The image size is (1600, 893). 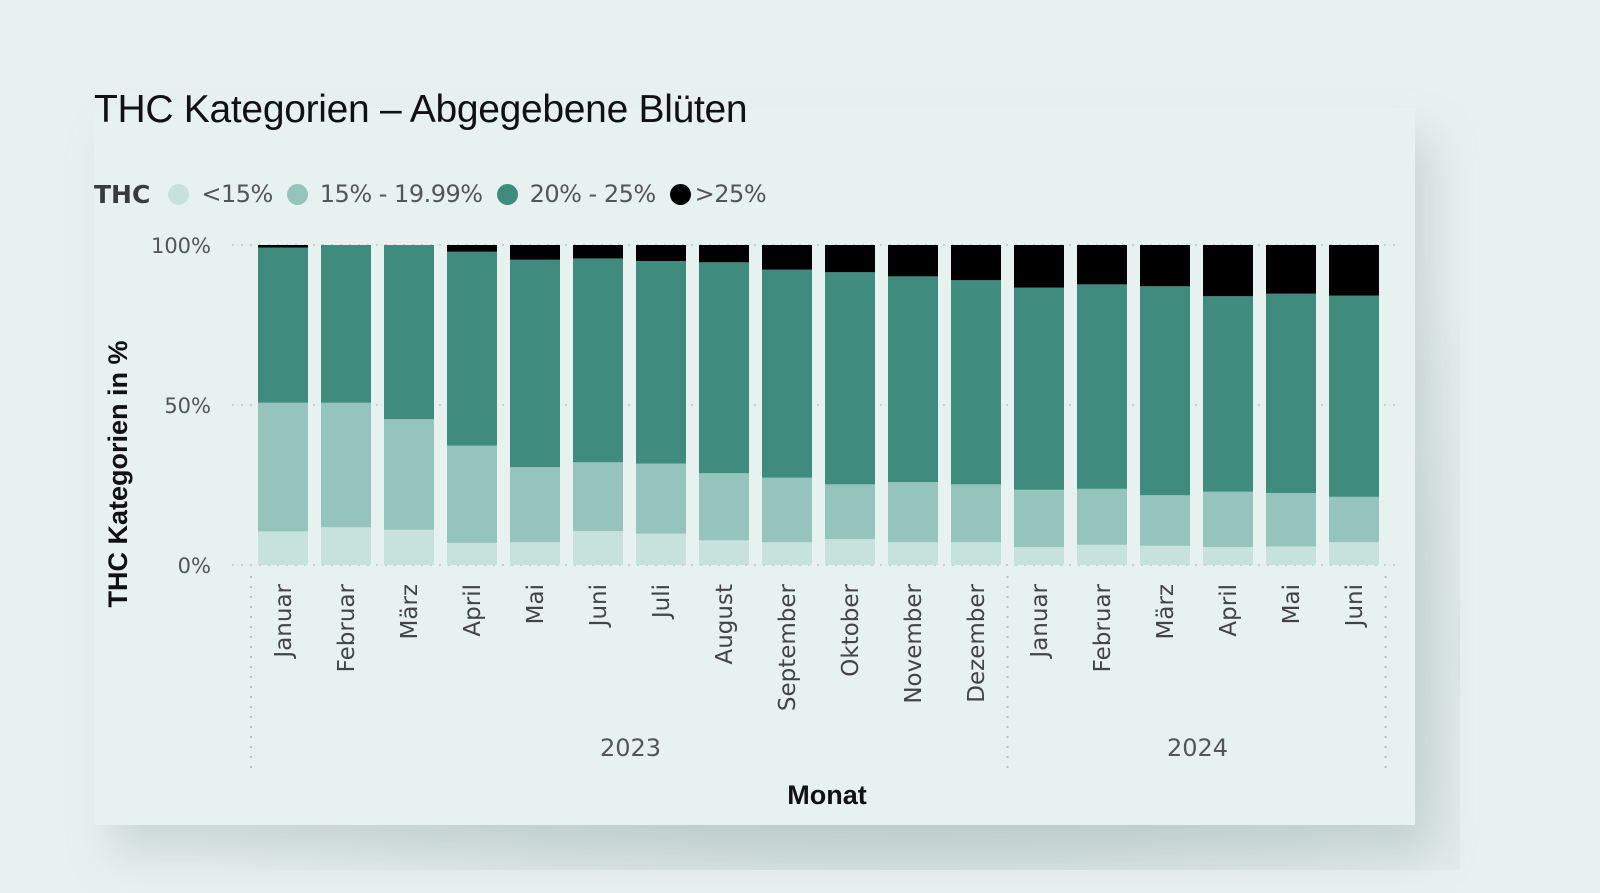 I want to click on y-axis-ticks: 0% 50% 100%, so click(x=181, y=406).